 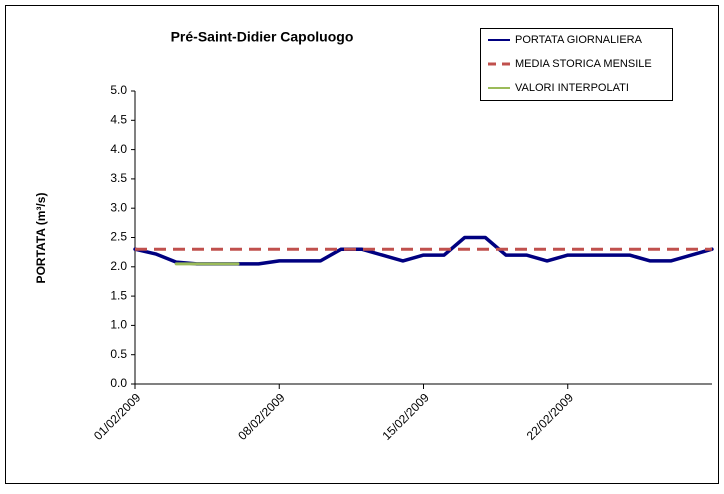 What do you see at coordinates (118, 295) in the screenshot?
I see `y-tick-label: 1.5` at bounding box center [118, 295].